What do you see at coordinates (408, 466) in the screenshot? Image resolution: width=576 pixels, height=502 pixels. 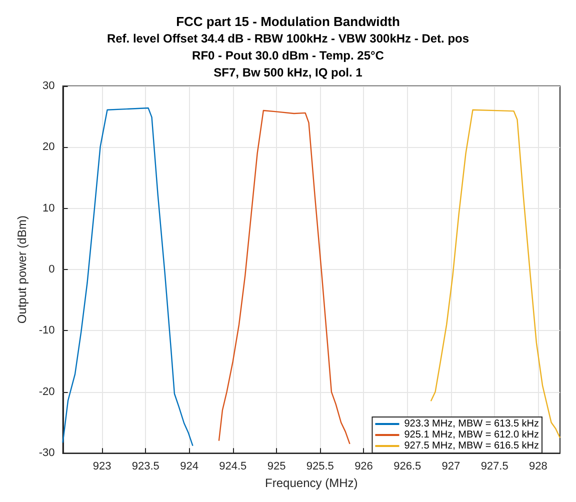 I see `x-tick-label: 926.5` at bounding box center [408, 466].